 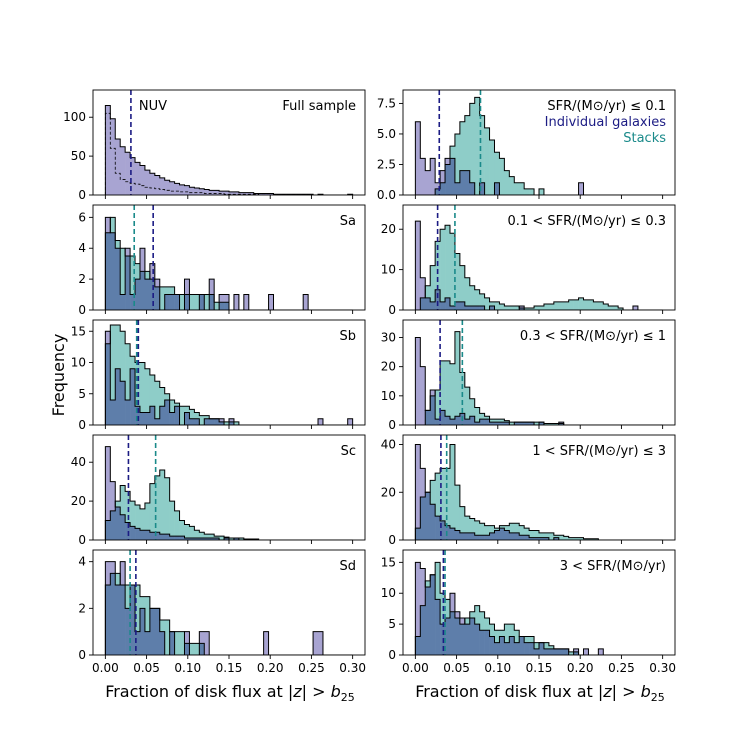 What do you see at coordinates (626, 691) in the screenshot?
I see `xlabel-mid: | >` at bounding box center [626, 691].